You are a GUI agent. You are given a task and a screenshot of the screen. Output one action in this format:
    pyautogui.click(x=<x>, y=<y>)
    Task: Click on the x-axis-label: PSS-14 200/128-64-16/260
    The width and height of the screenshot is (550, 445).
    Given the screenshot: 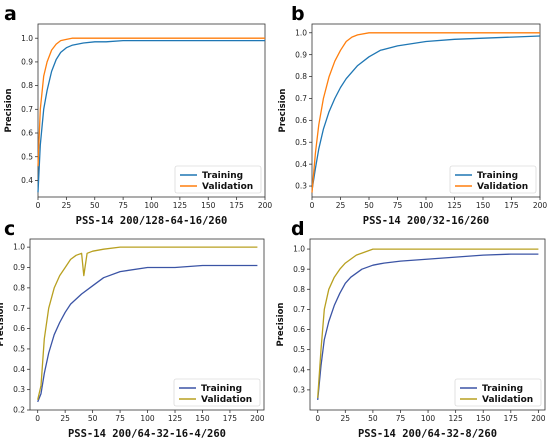 What is the action you would take?
    pyautogui.click(x=152, y=221)
    